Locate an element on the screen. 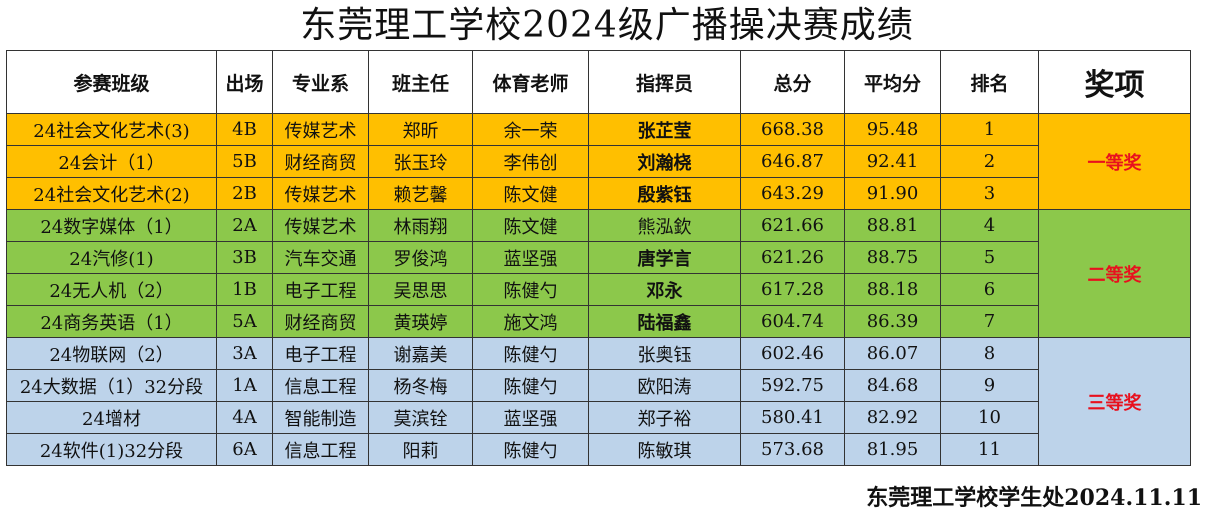  page-title: 东莞理工学校2024级广播操决赛成绩 is located at coordinates (607, 25).